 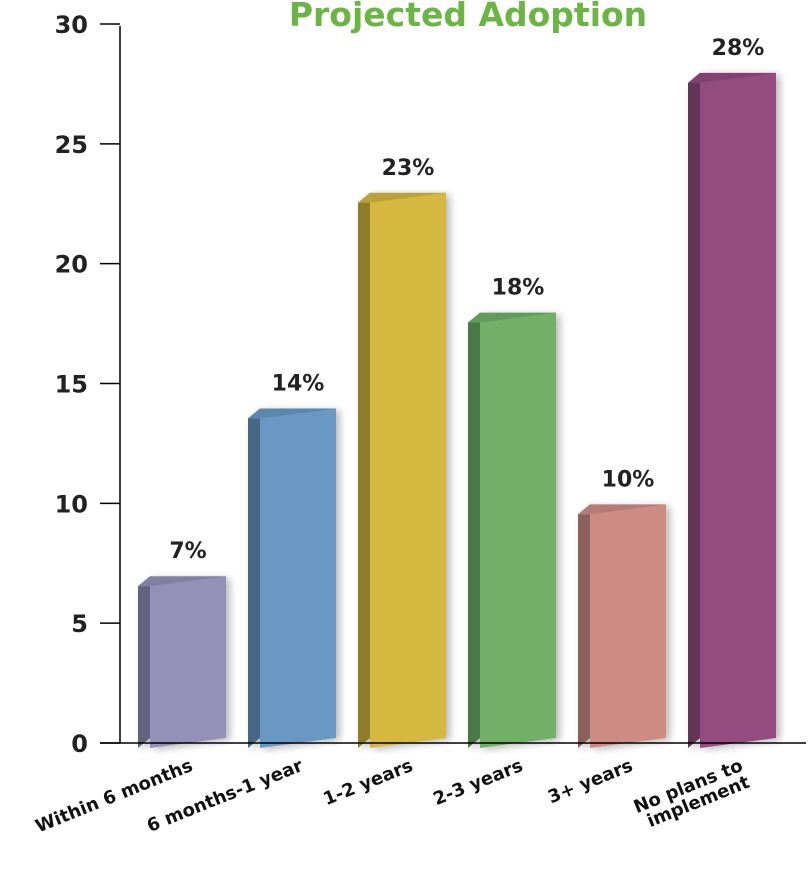 I want to click on y-axis: 0 5 10 15 20 25 30, so click(x=88, y=384).